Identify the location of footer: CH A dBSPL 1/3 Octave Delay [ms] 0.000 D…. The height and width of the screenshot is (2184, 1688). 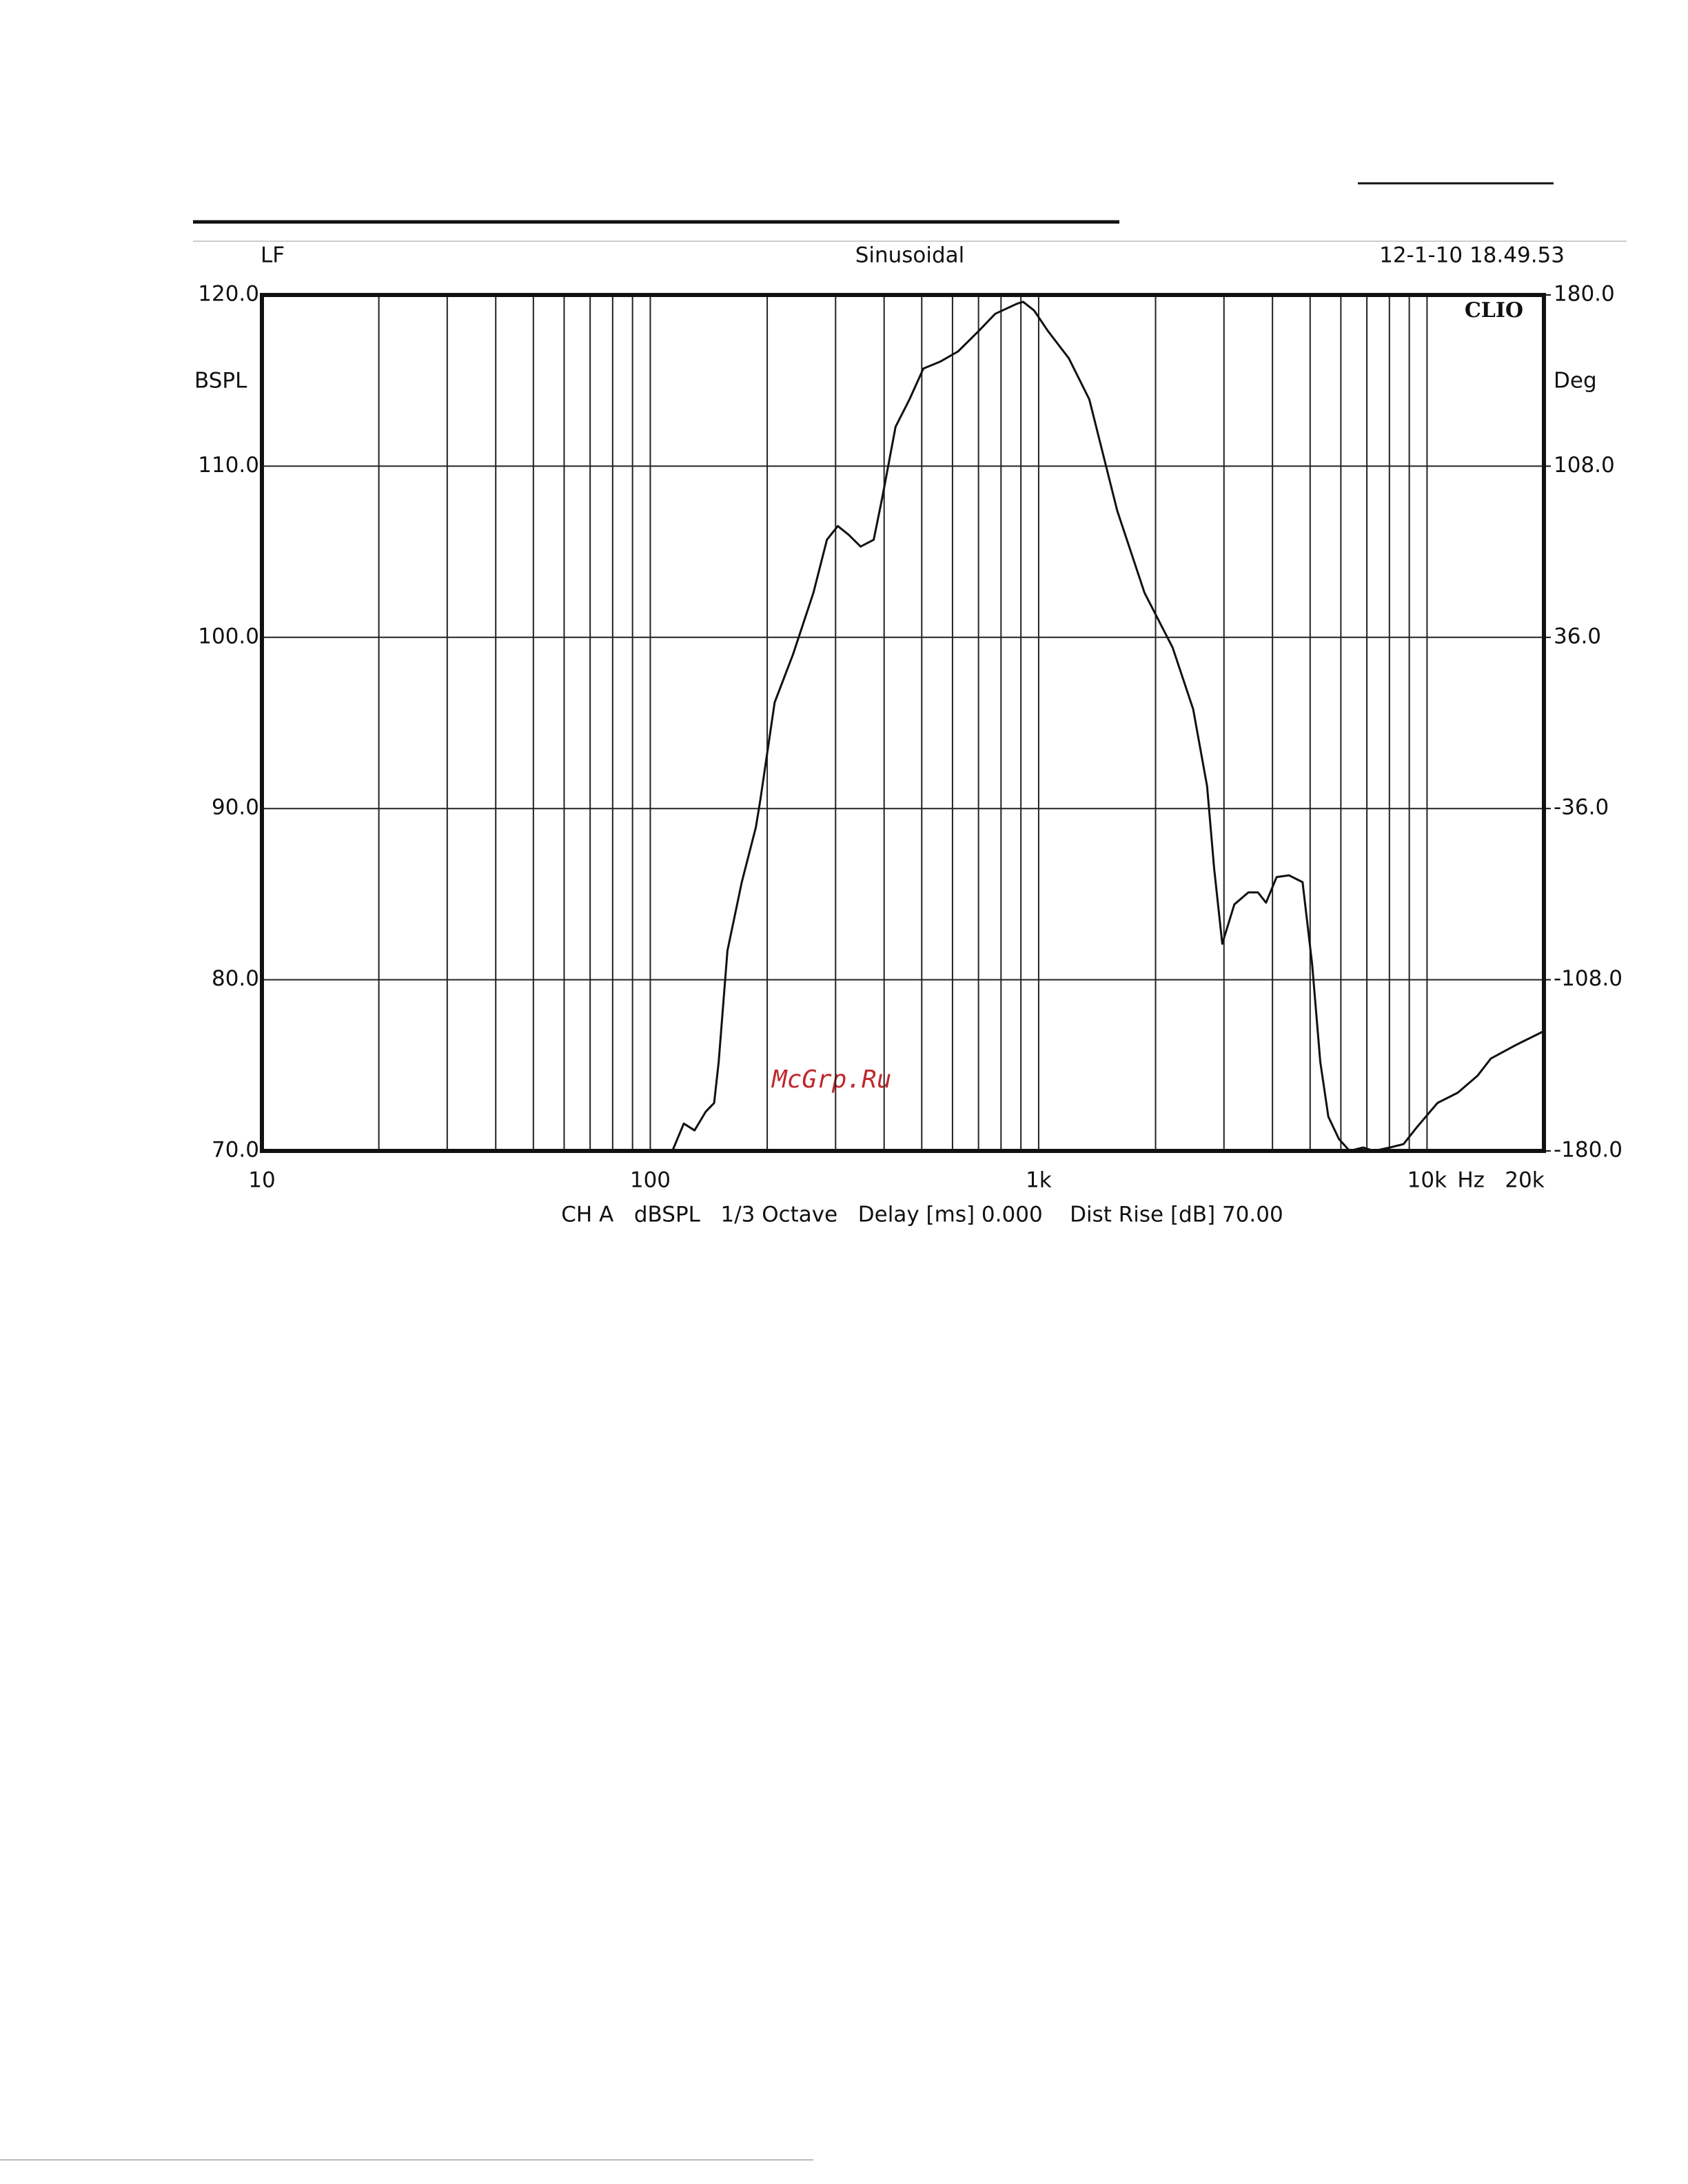
(922, 1215).